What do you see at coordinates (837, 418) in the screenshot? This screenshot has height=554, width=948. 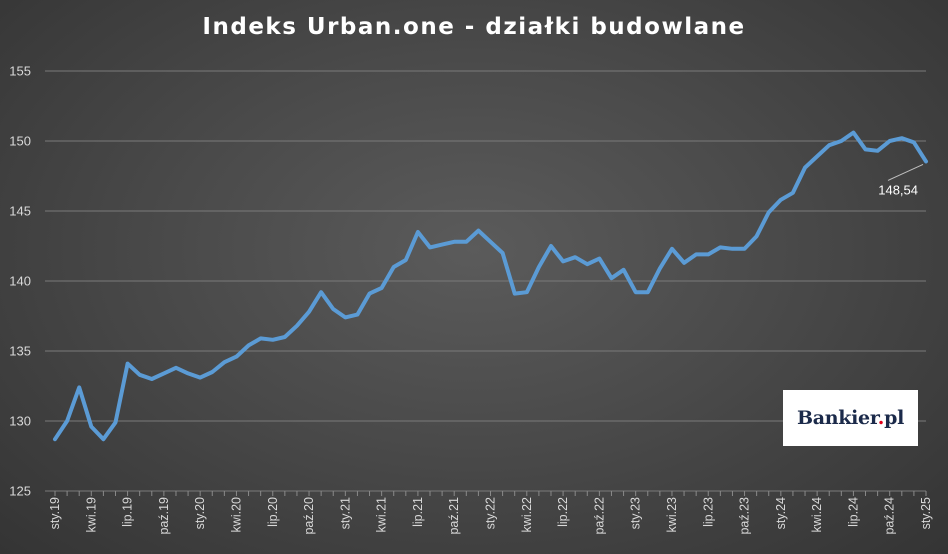 I see `logo-word: Bankier` at bounding box center [837, 418].